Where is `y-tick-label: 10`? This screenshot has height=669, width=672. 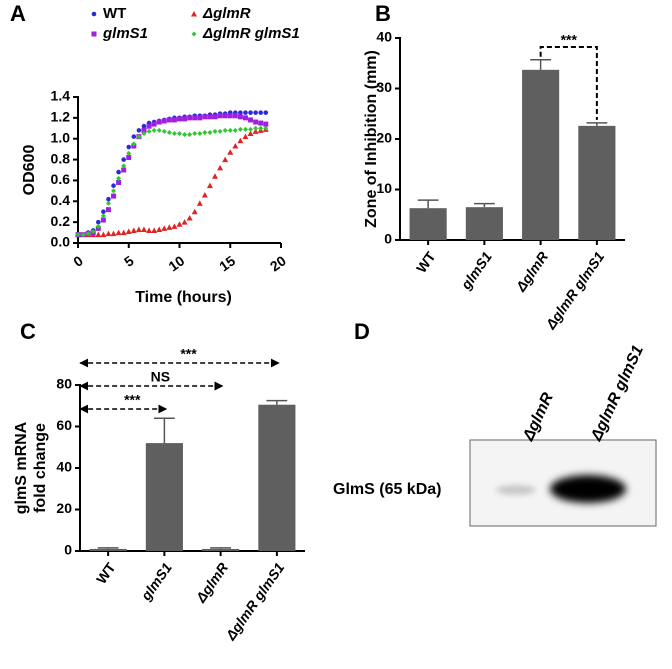 y-tick-label: 10 is located at coordinates (384, 188).